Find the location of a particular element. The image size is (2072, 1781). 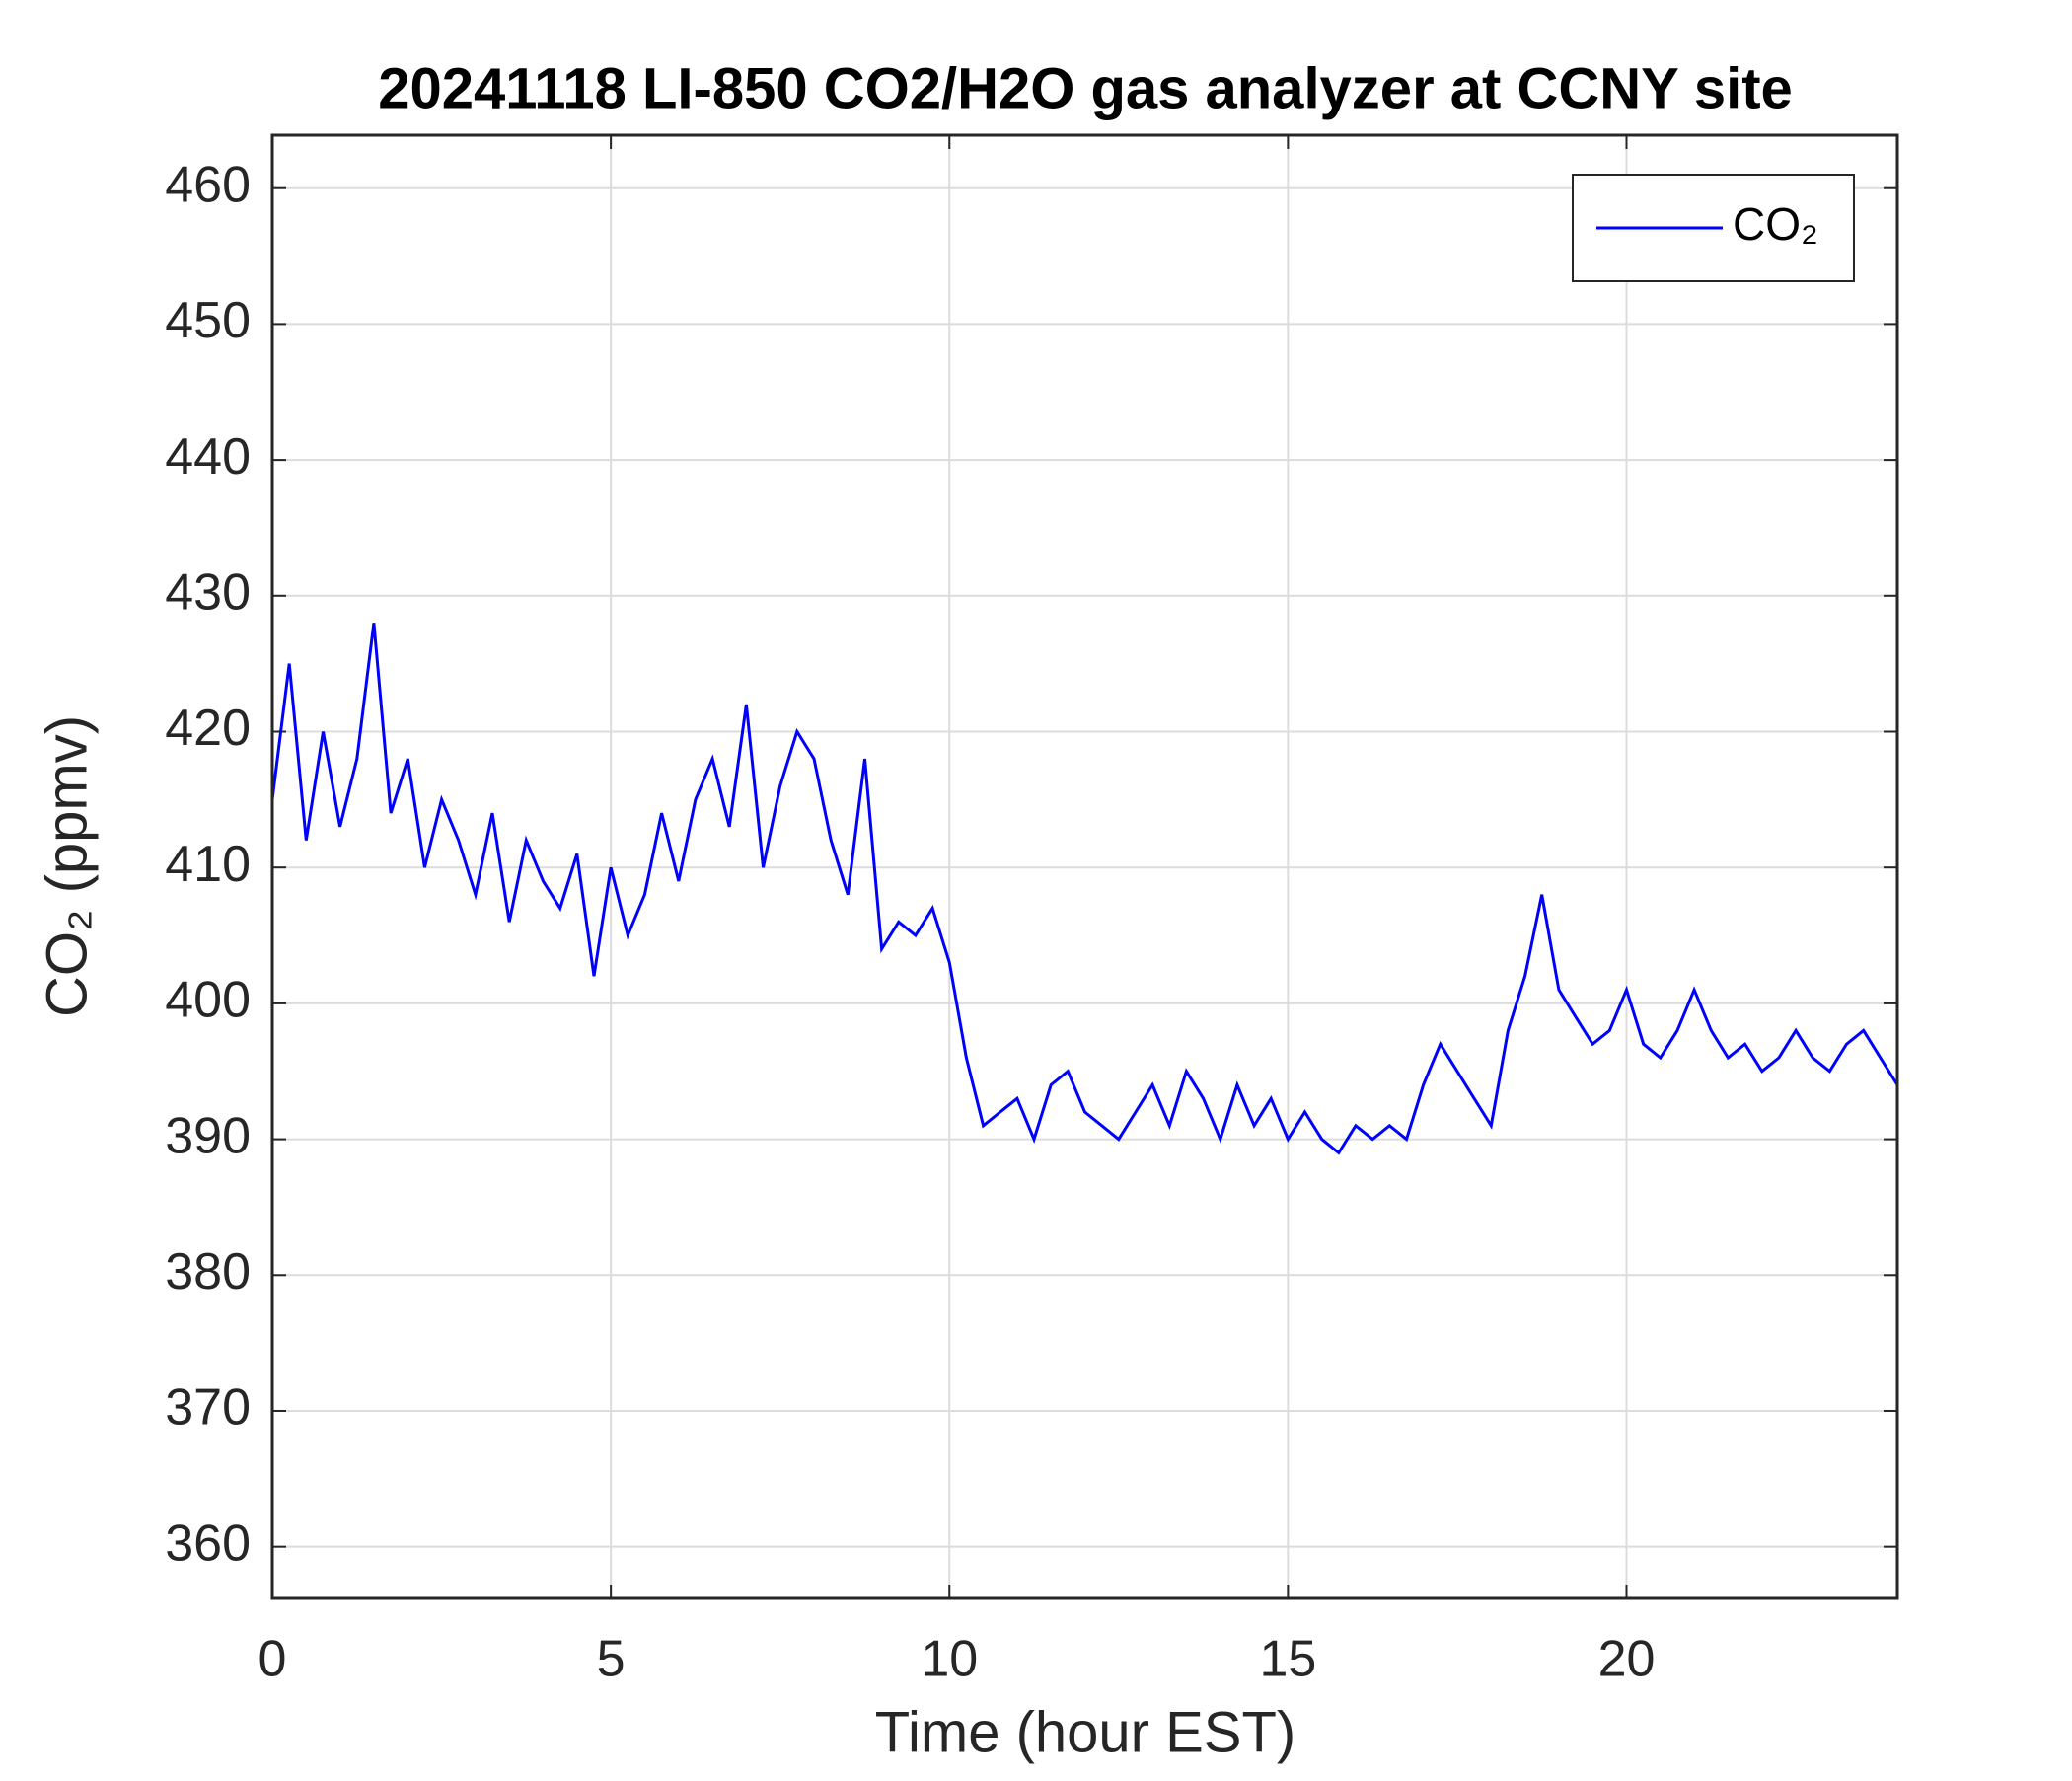

y-tick-label: 460 is located at coordinates (208, 184).